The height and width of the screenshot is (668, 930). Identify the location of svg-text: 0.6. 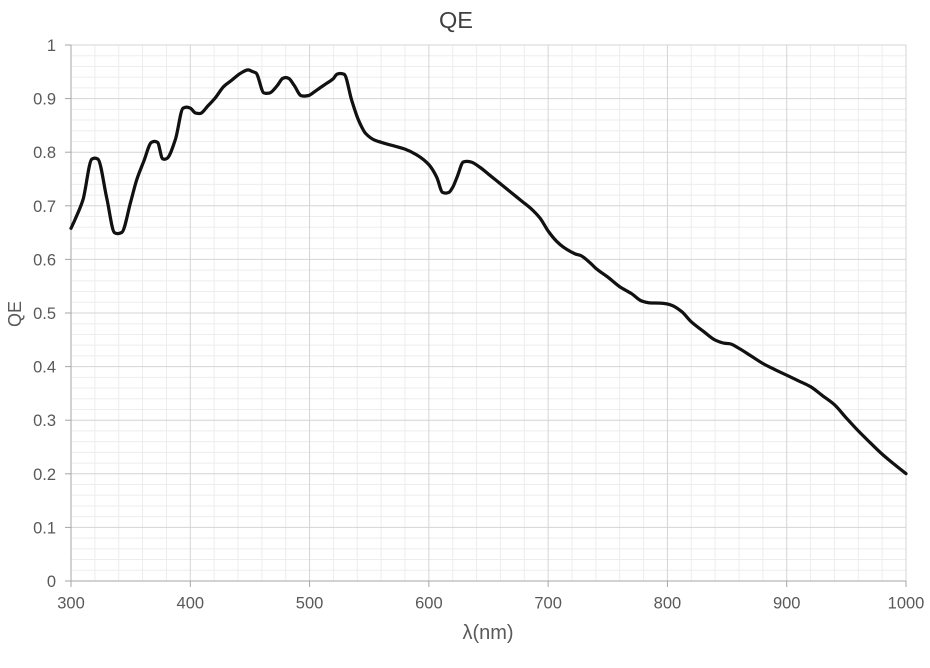
(44, 260).